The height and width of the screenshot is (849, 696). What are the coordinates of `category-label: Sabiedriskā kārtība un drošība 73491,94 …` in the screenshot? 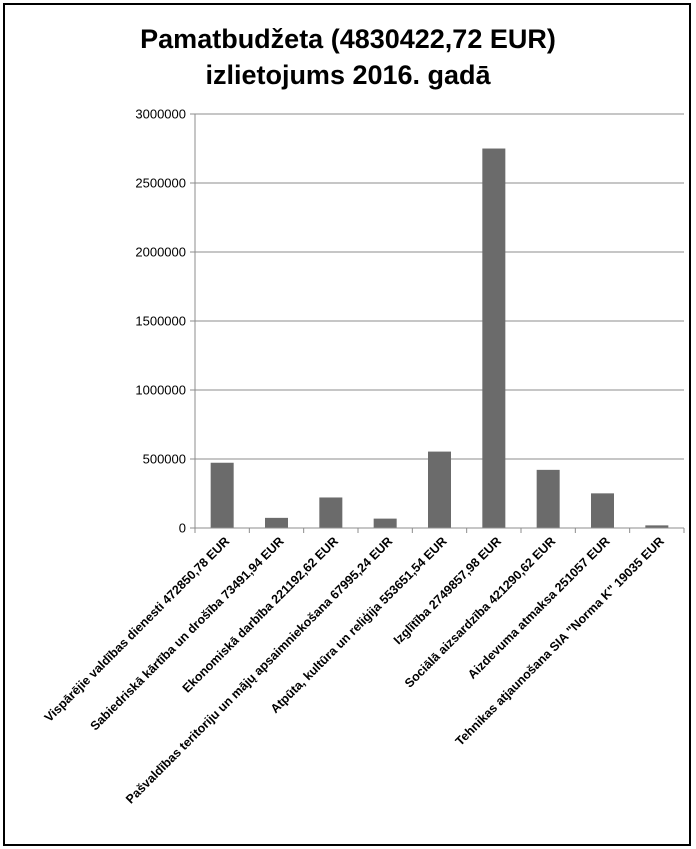 It's located at (187, 633).